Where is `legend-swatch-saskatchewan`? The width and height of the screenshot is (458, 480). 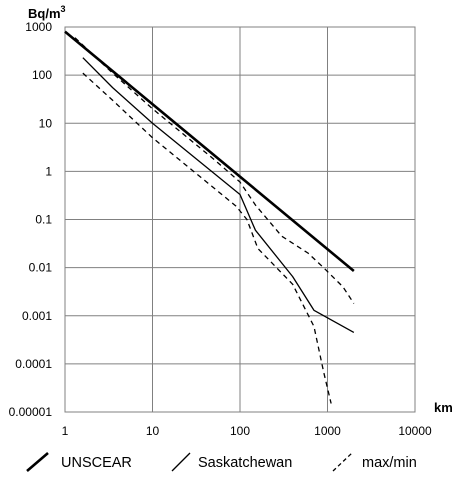
legend-swatch-saskatchewan is located at coordinates (181, 462).